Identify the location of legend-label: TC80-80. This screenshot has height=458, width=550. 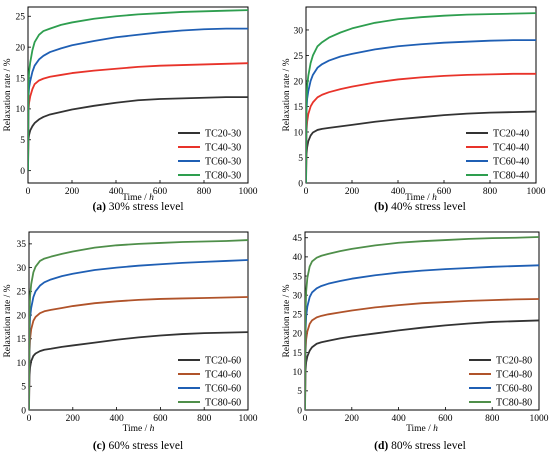
(514, 403).